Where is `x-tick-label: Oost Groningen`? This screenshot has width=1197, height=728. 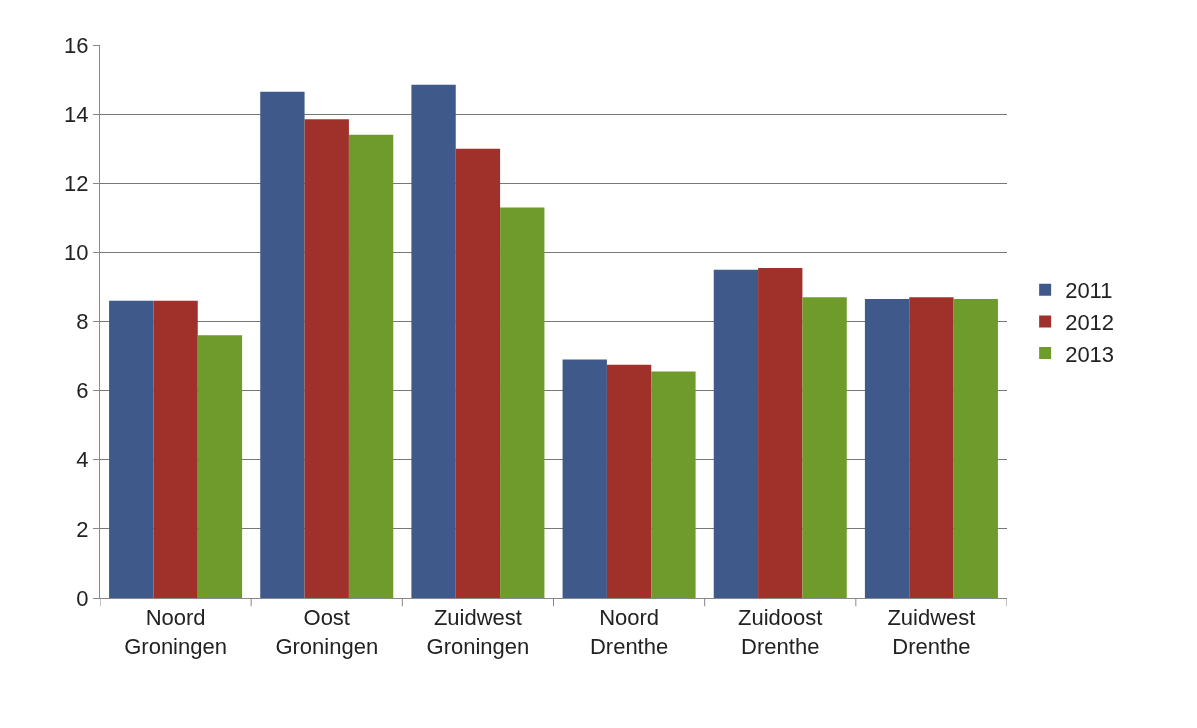 x-tick-label: Oost Groningen is located at coordinates (327, 632).